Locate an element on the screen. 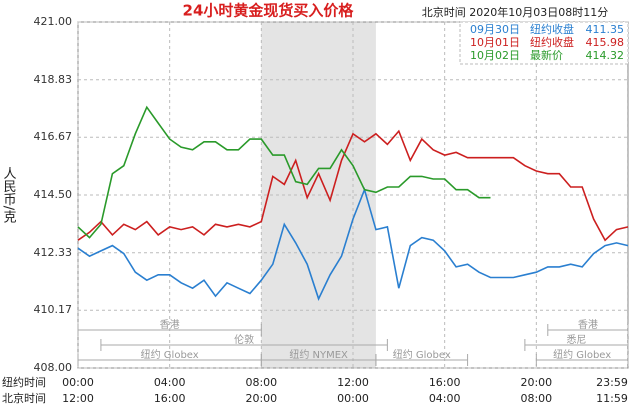 The width and height of the screenshot is (640, 406). legend-name: 10月02日 is located at coordinates (495, 55).